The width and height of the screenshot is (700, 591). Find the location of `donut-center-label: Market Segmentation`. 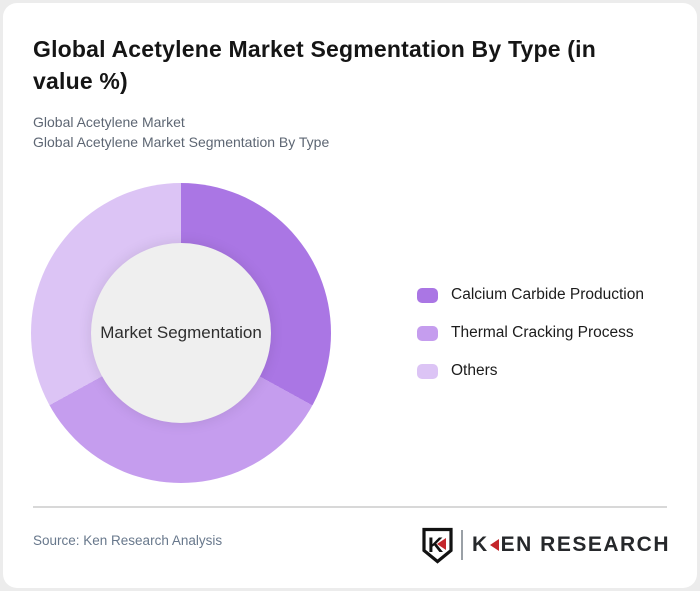

donut-center-label: Market Segmentation is located at coordinates (181, 332).